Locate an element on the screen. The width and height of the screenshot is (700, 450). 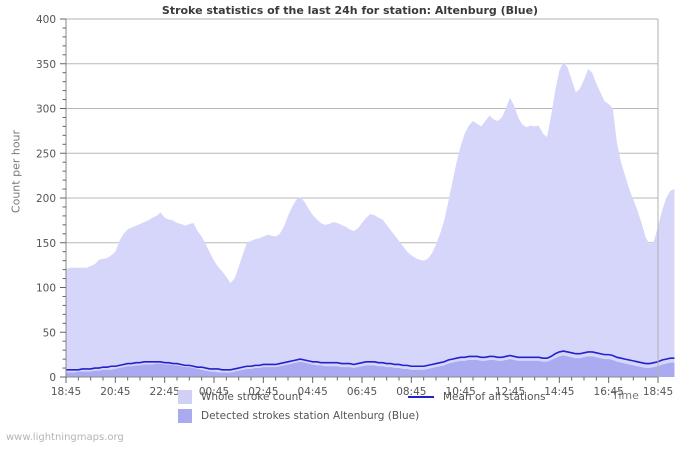
watermark: www.lightningmaps.org is located at coordinates (65, 437).